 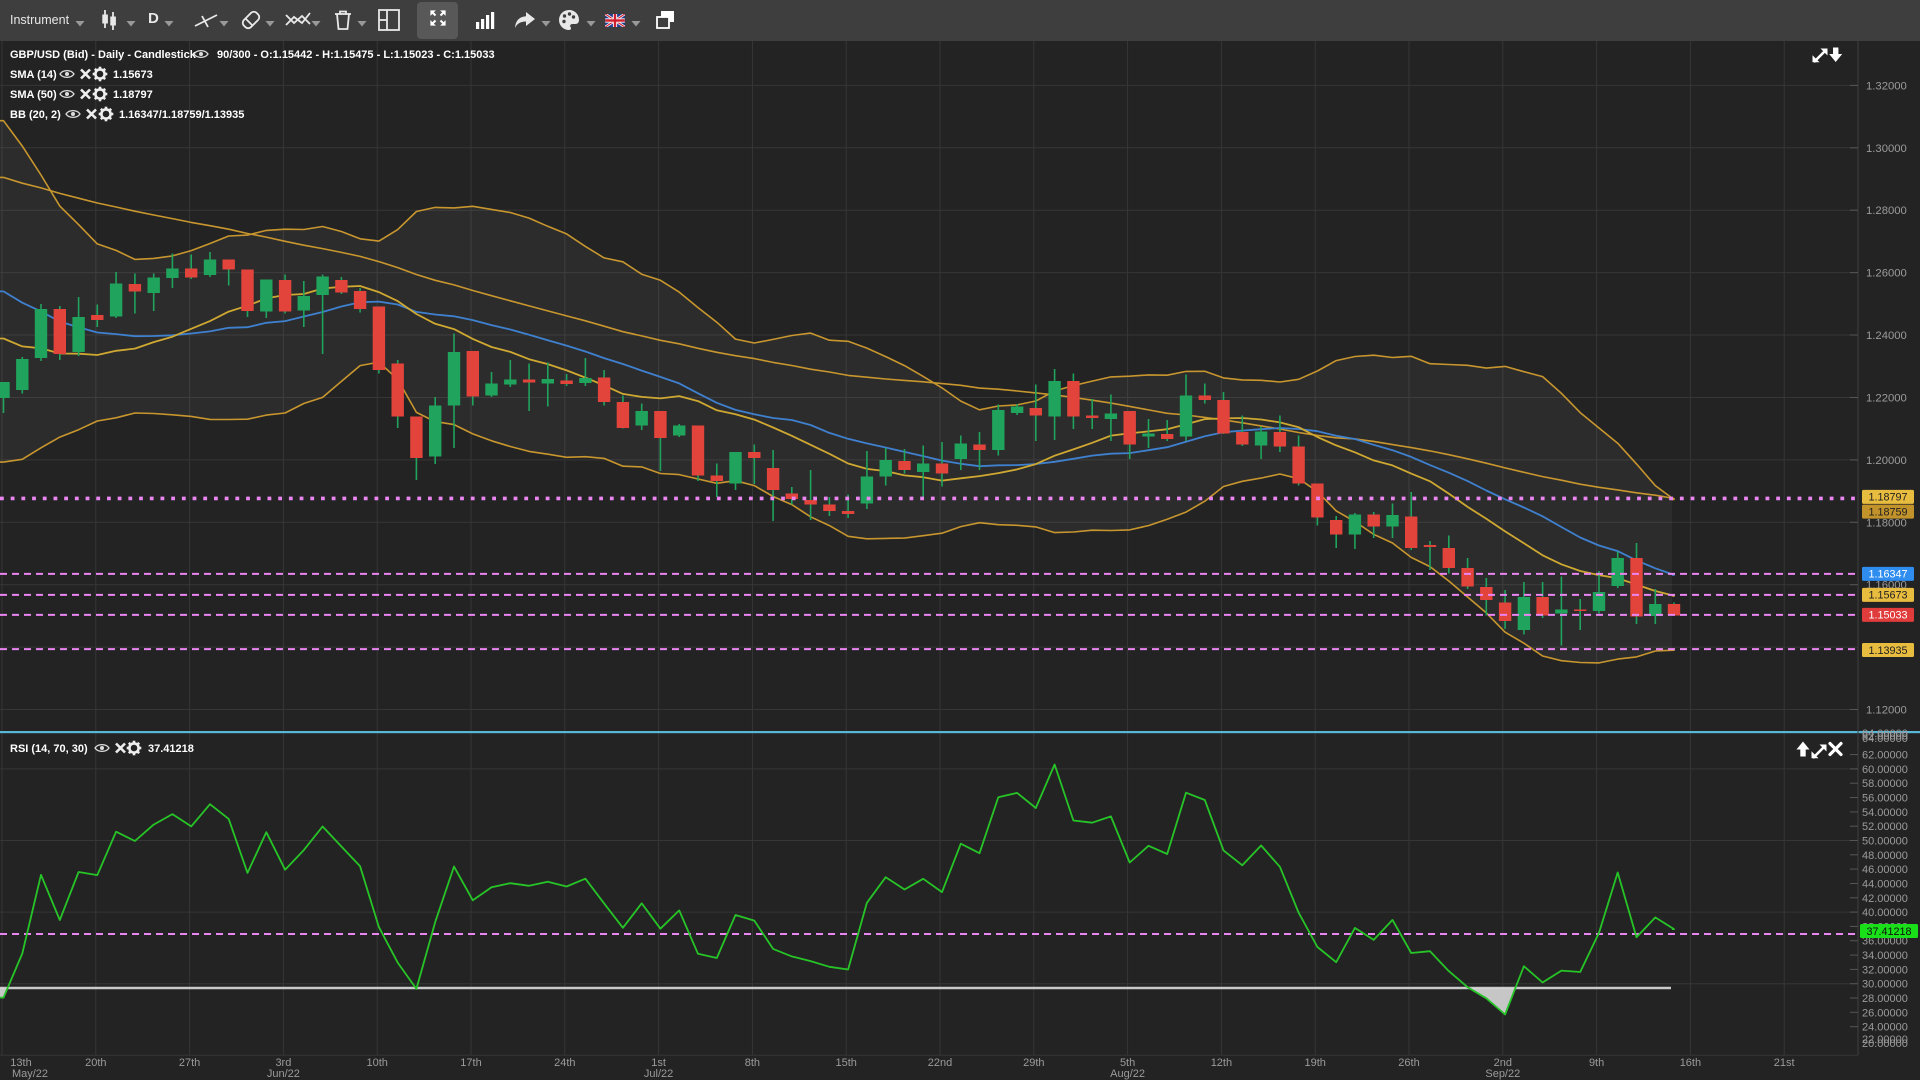 I want to click on svg-text: Aug/22, so click(x=1127, y=1074).